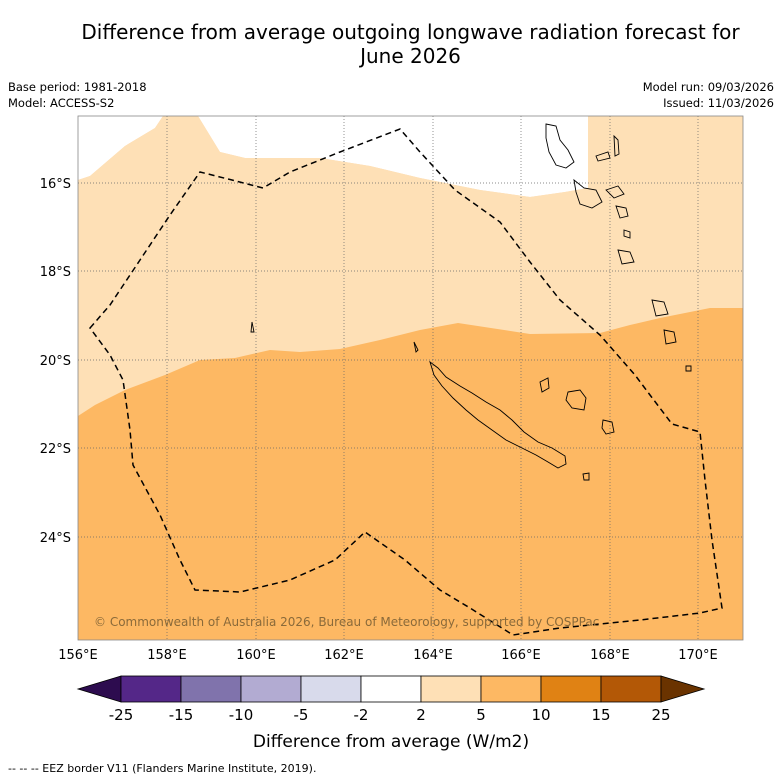 This screenshot has height=781, width=781. Describe the element at coordinates (708, 95) in the screenshot. I see `meta-right: Model run: 09/03/2026 Issued: 11/03/2026` at that location.